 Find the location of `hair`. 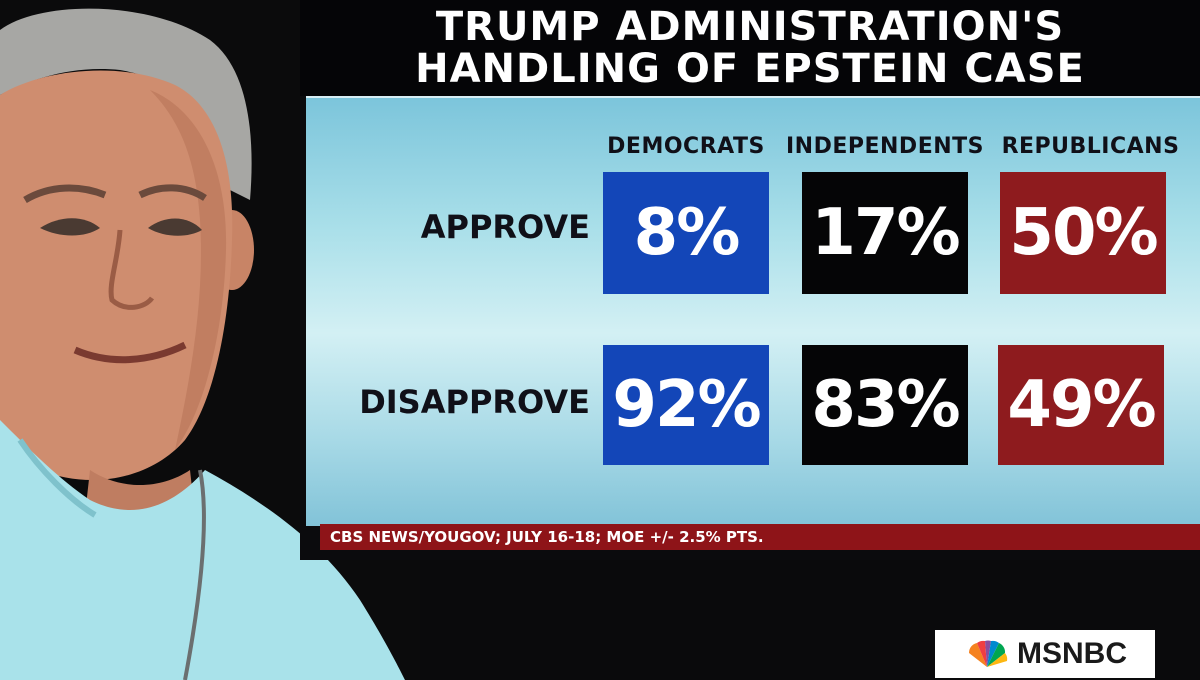

hair is located at coordinates (126, 104).